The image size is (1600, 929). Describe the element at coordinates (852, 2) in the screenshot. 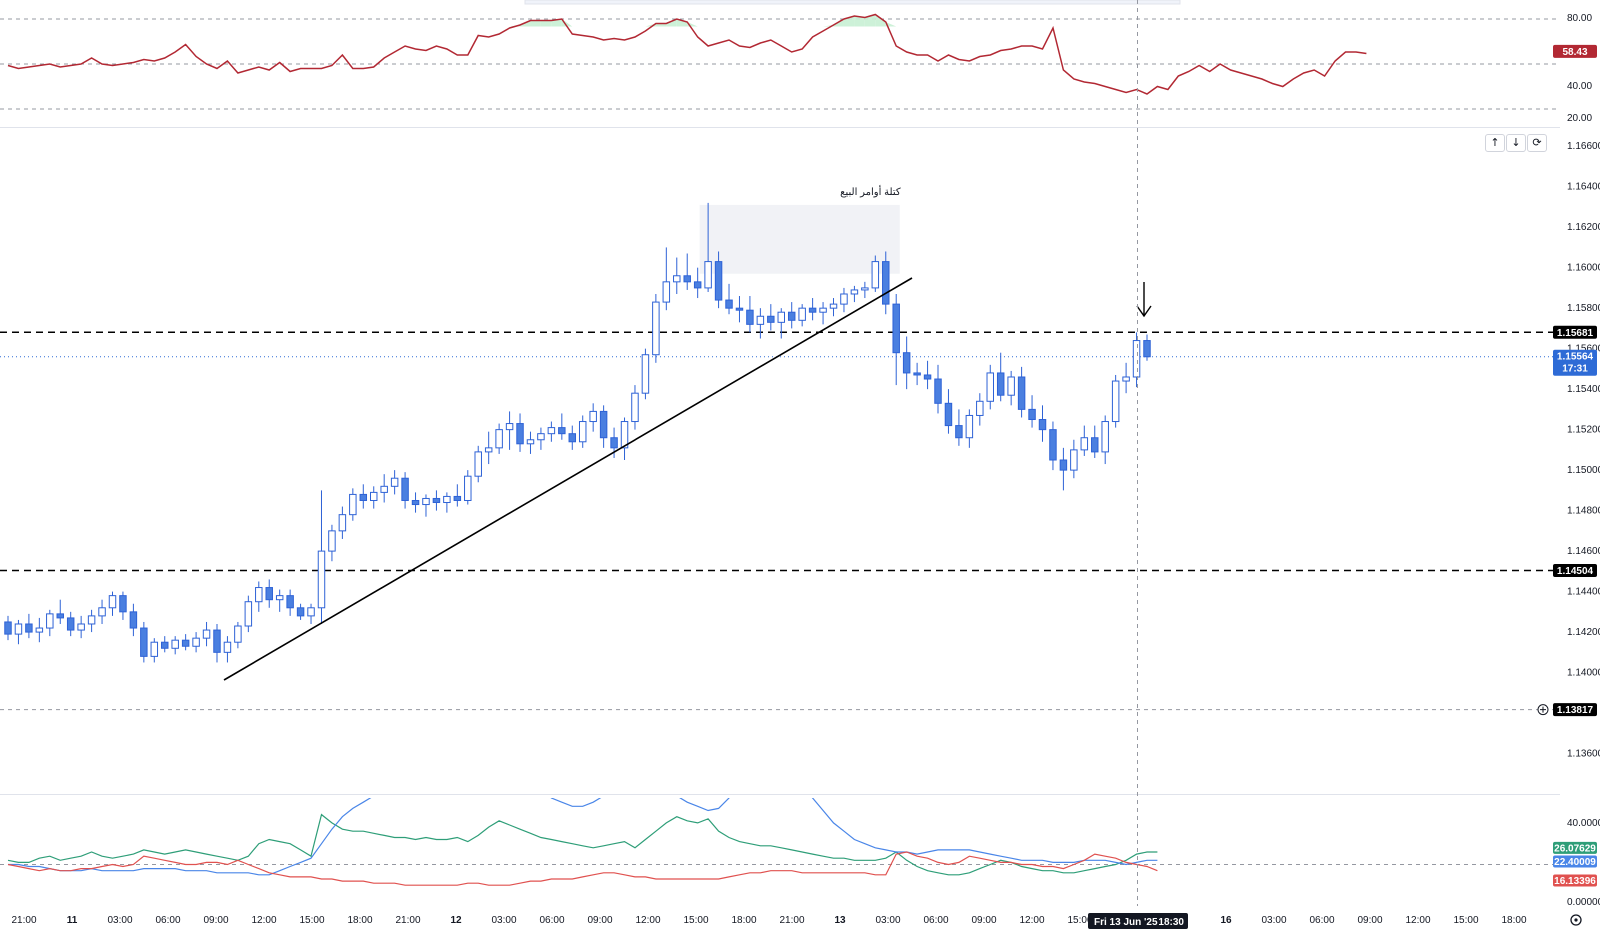

I see `top-overlay-strip` at that location.